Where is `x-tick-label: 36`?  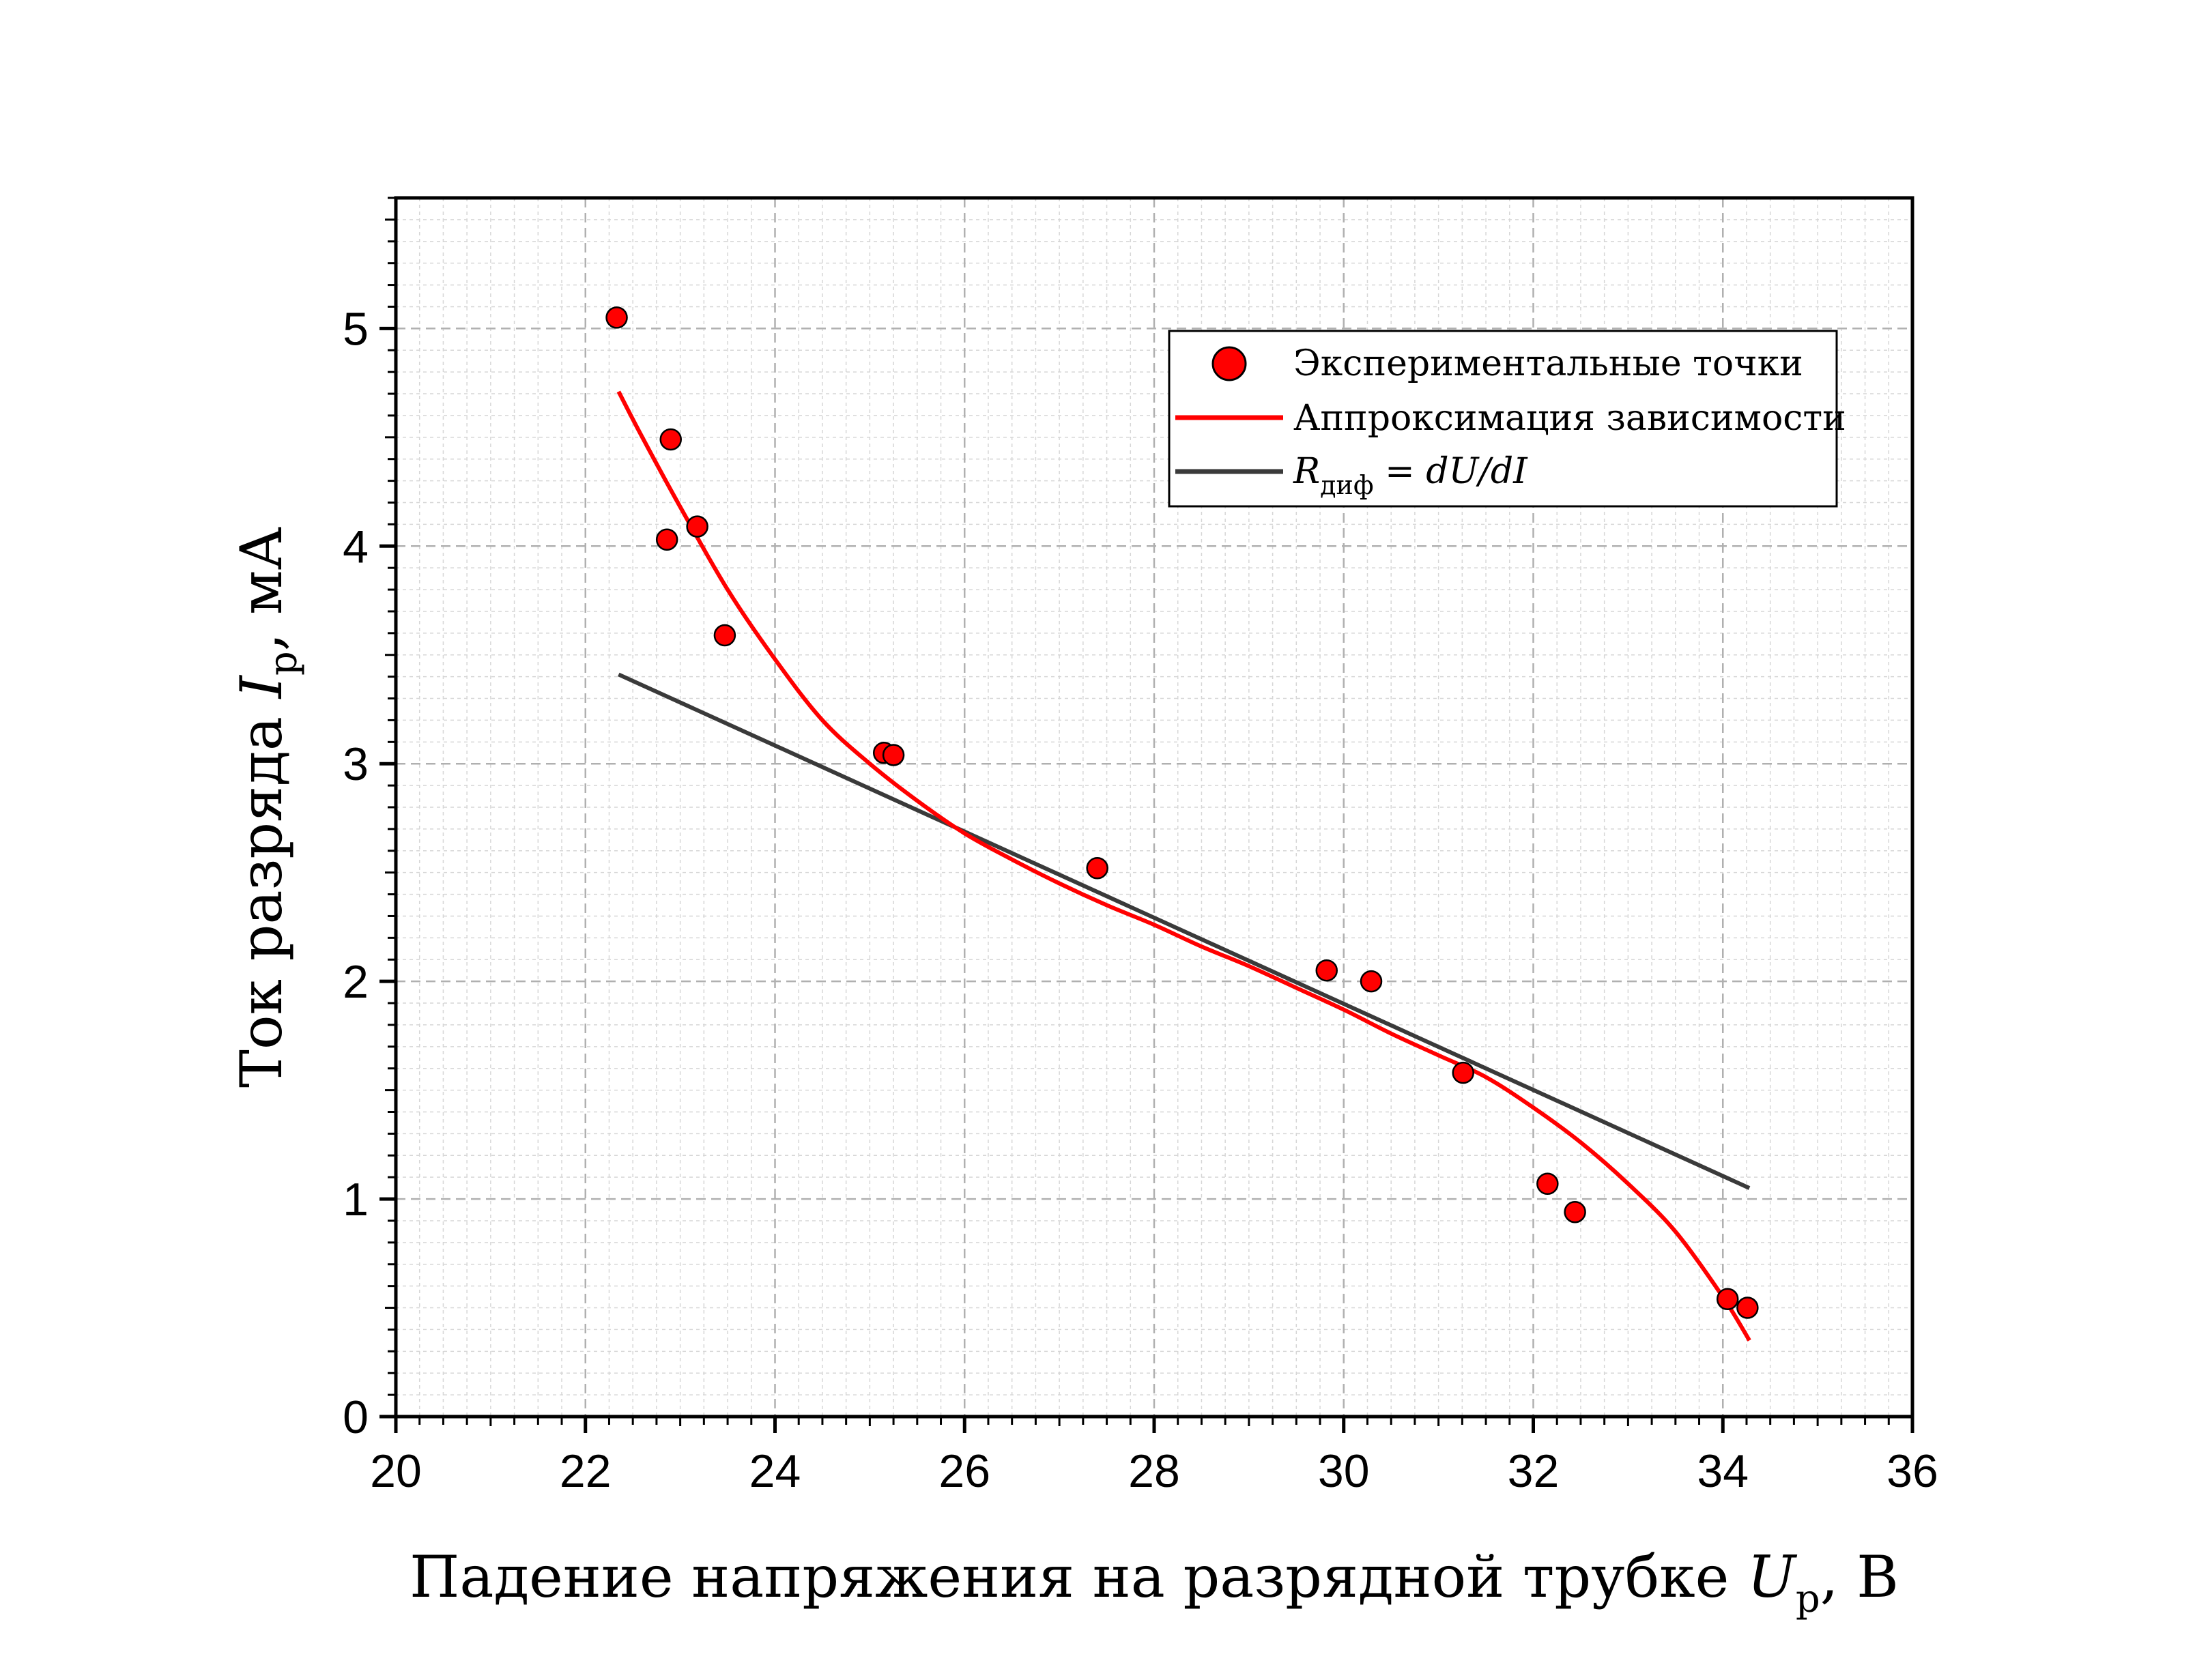
x-tick-label: 36 is located at coordinates (1912, 1471).